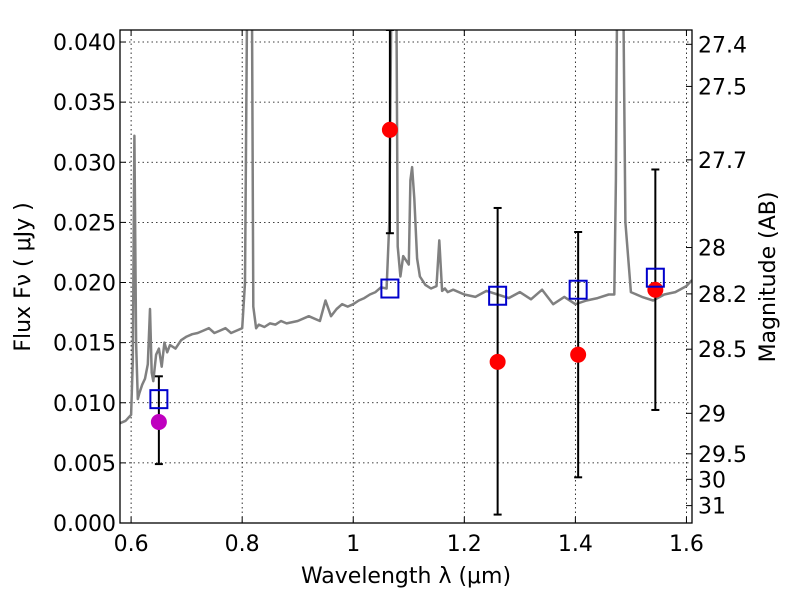 The height and width of the screenshot is (600, 800). I want to click on y2-axis-title: Magnitude (AB), so click(768, 277).